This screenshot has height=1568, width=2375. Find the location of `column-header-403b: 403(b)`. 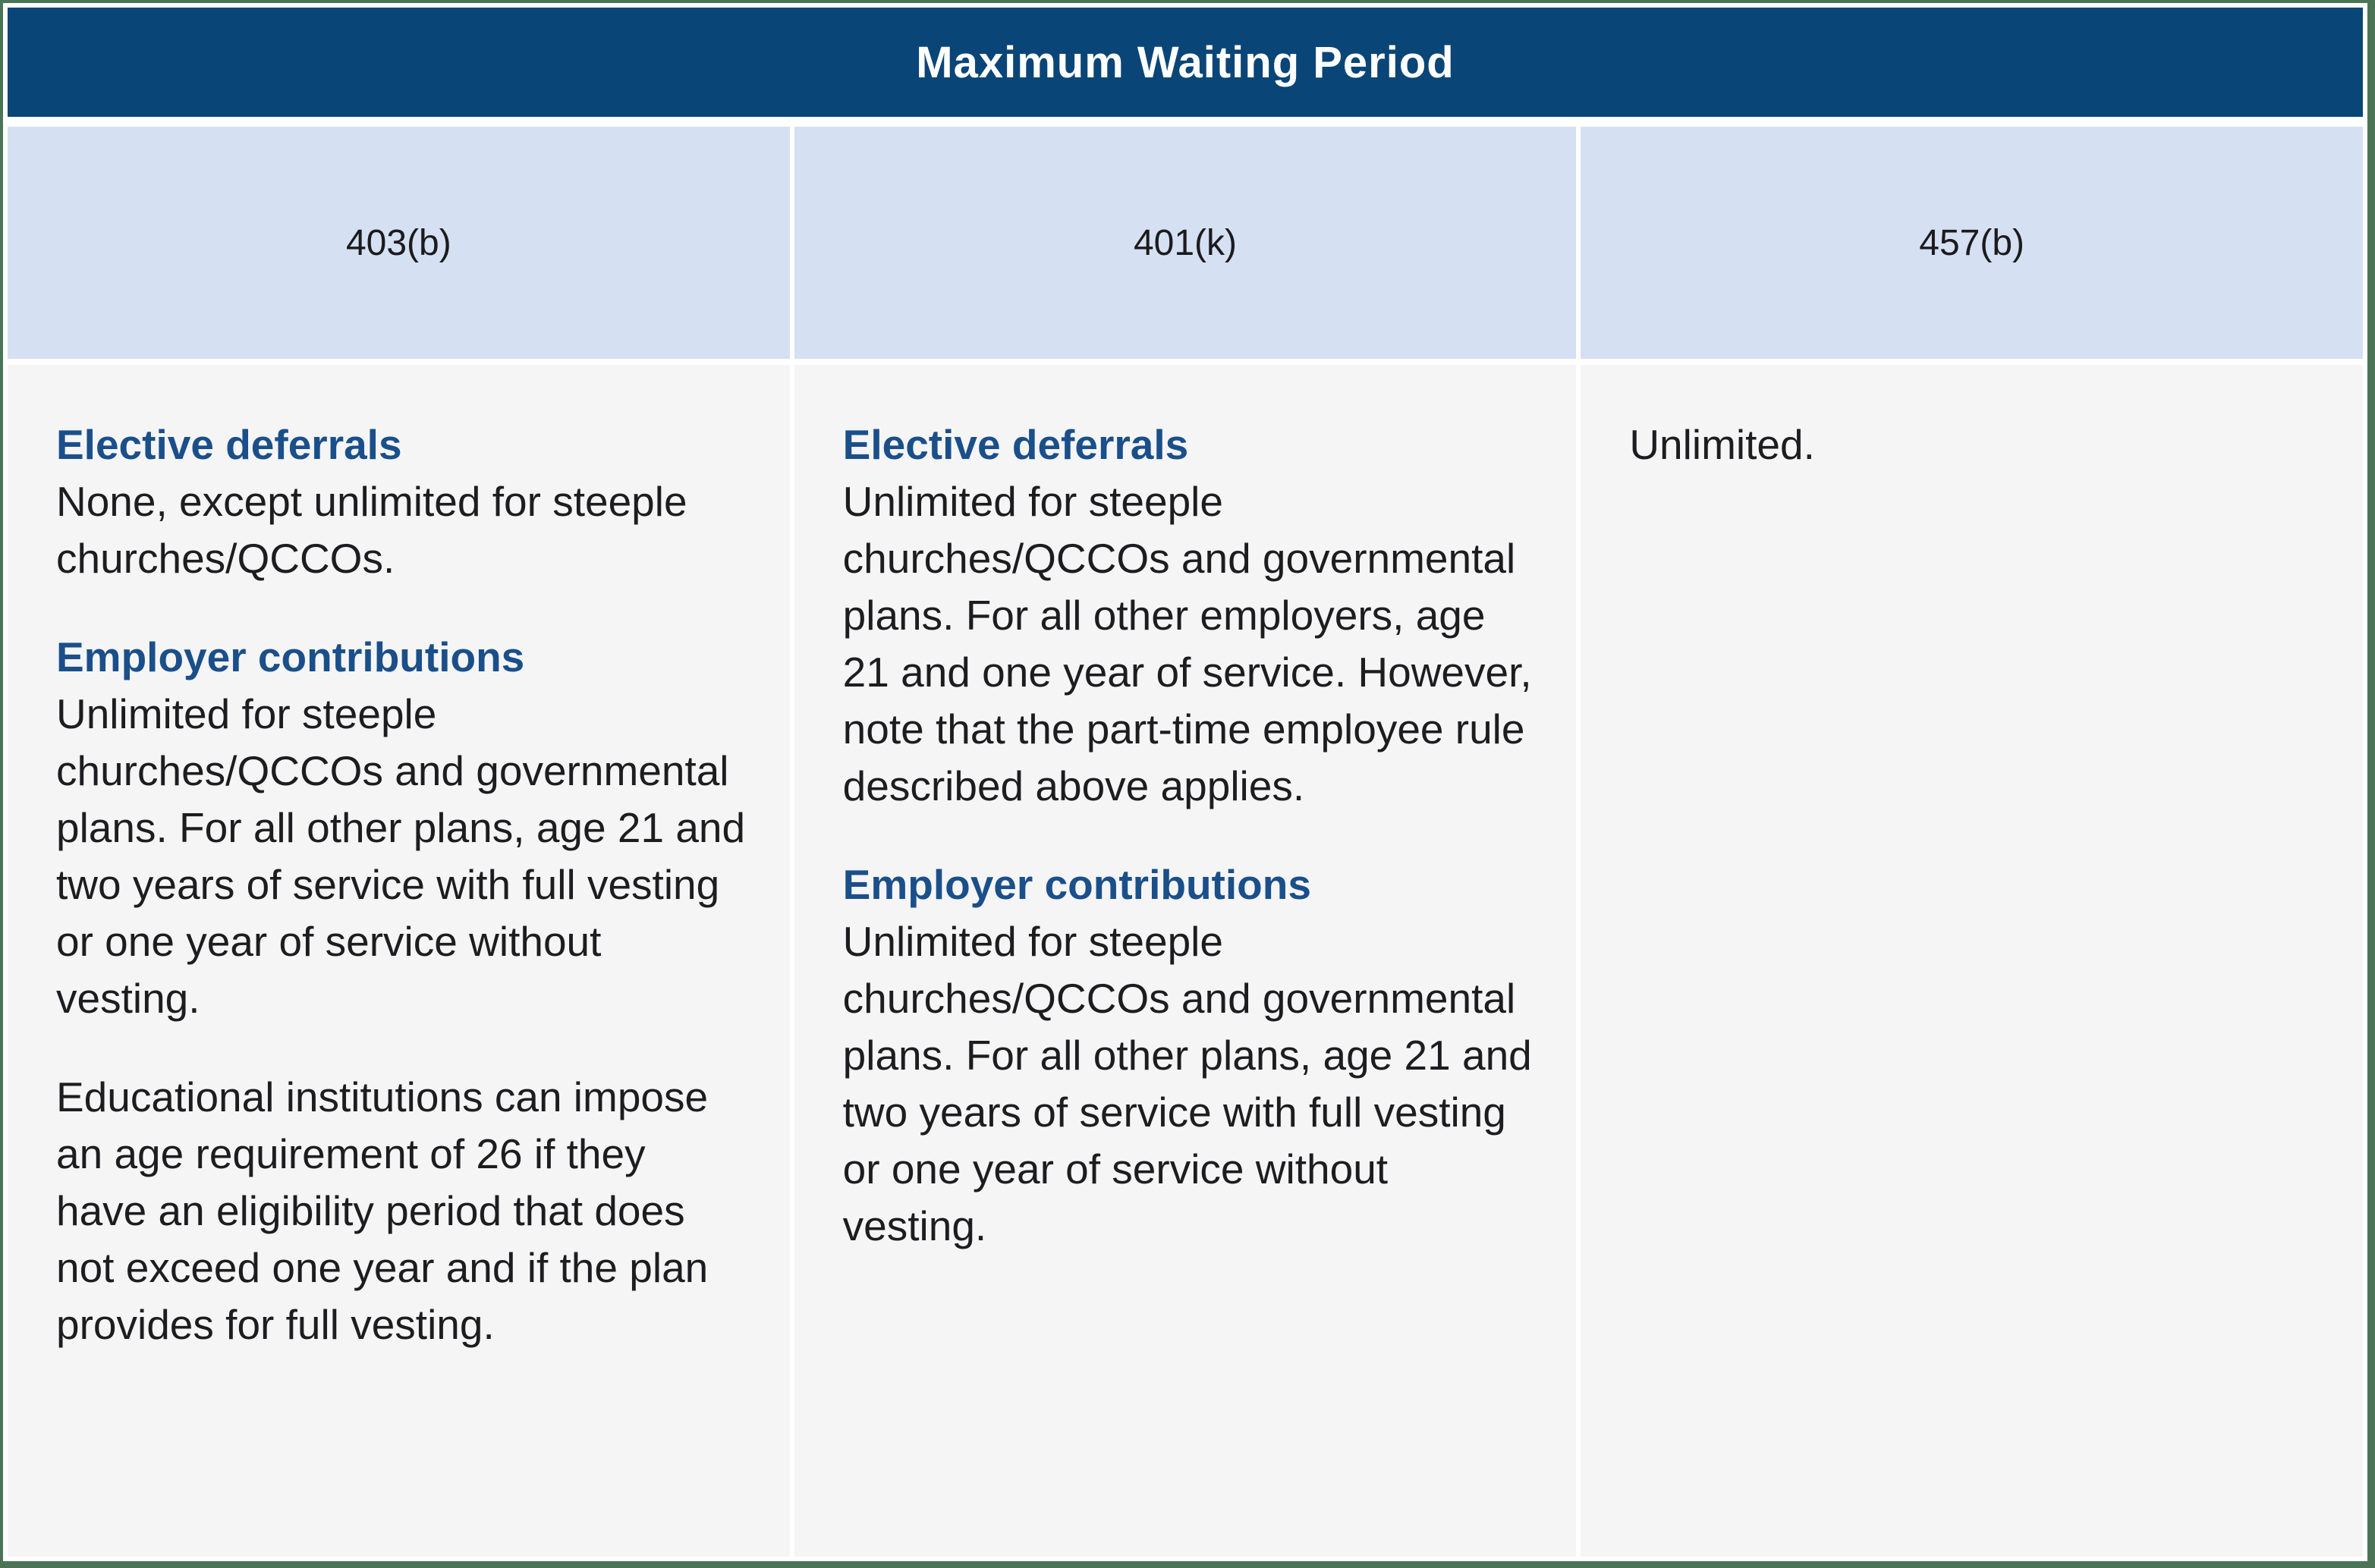

column-header-403b: 403(b) is located at coordinates (399, 243).